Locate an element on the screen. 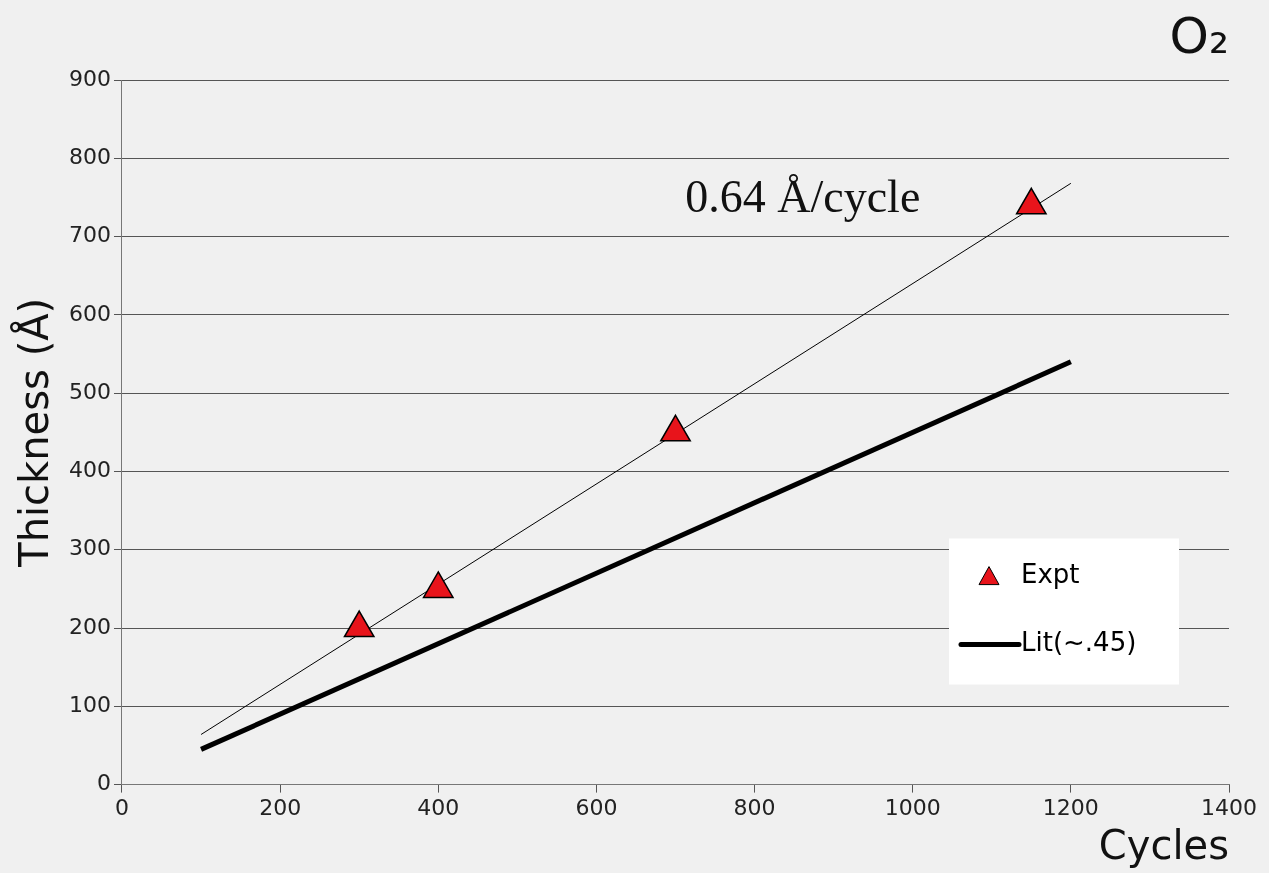 This screenshot has width=1269, height=873. y-tick-label: 300 is located at coordinates (89, 548).